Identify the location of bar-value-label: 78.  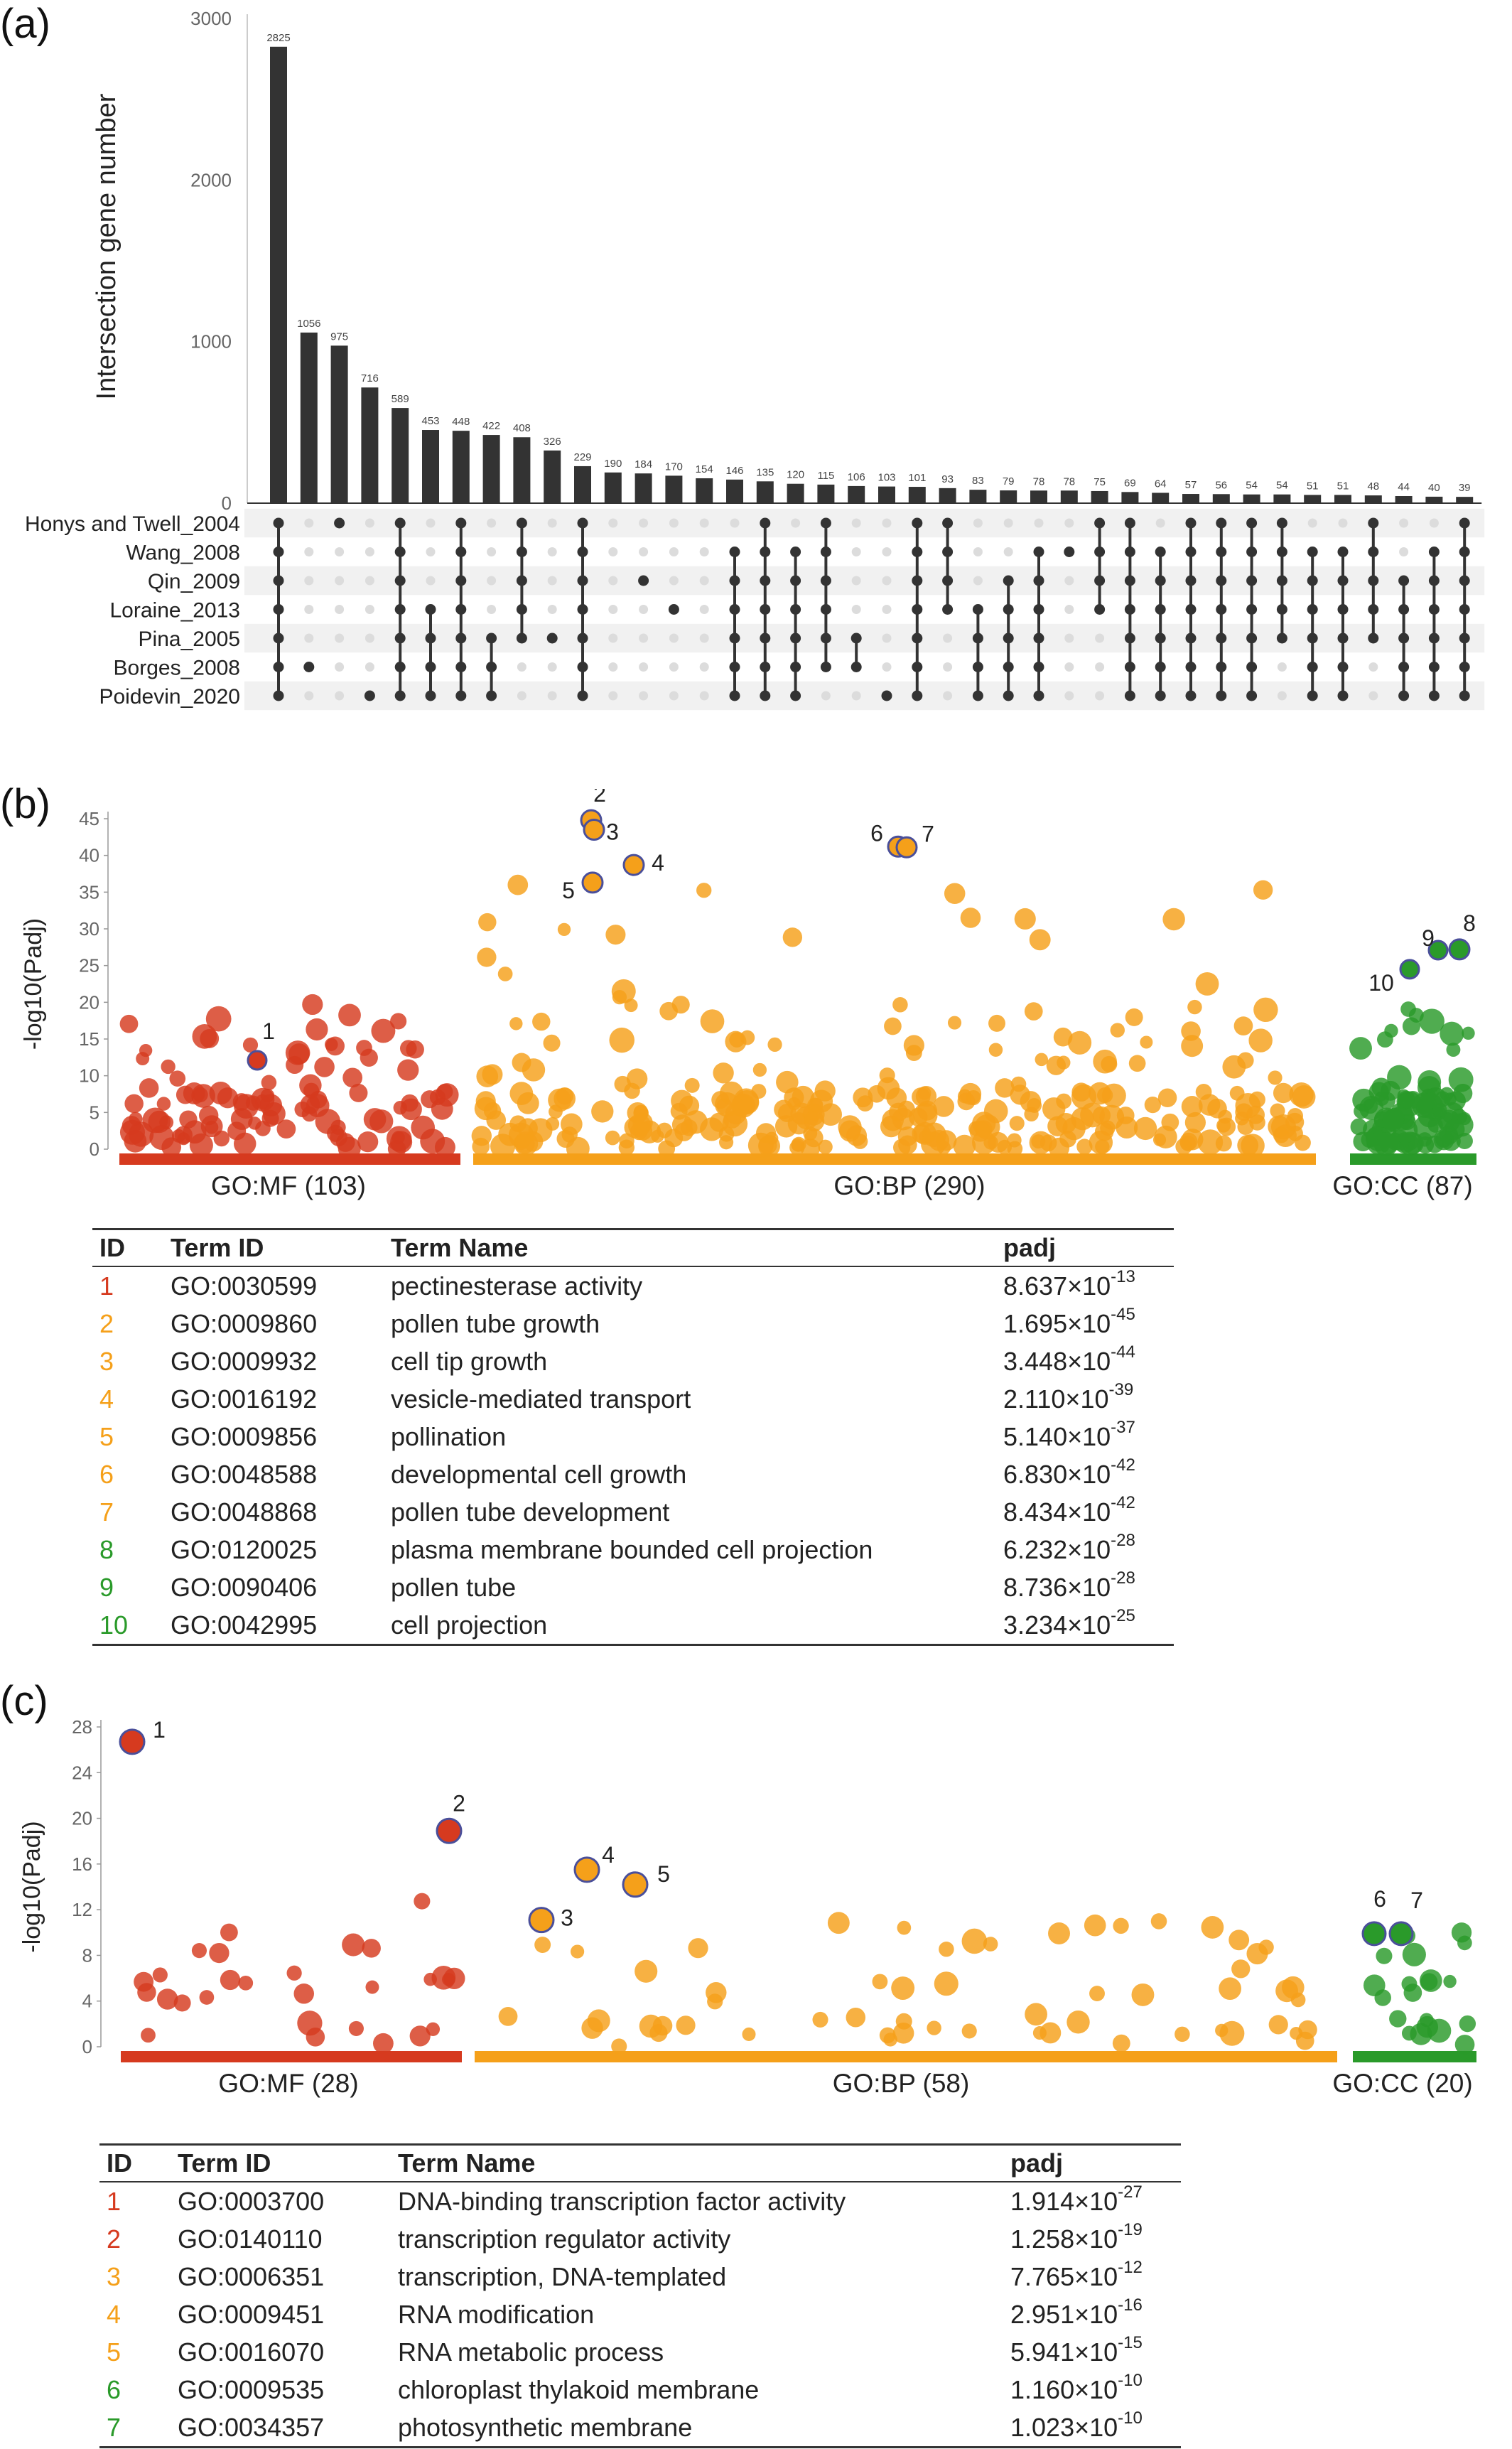
(1069, 481).